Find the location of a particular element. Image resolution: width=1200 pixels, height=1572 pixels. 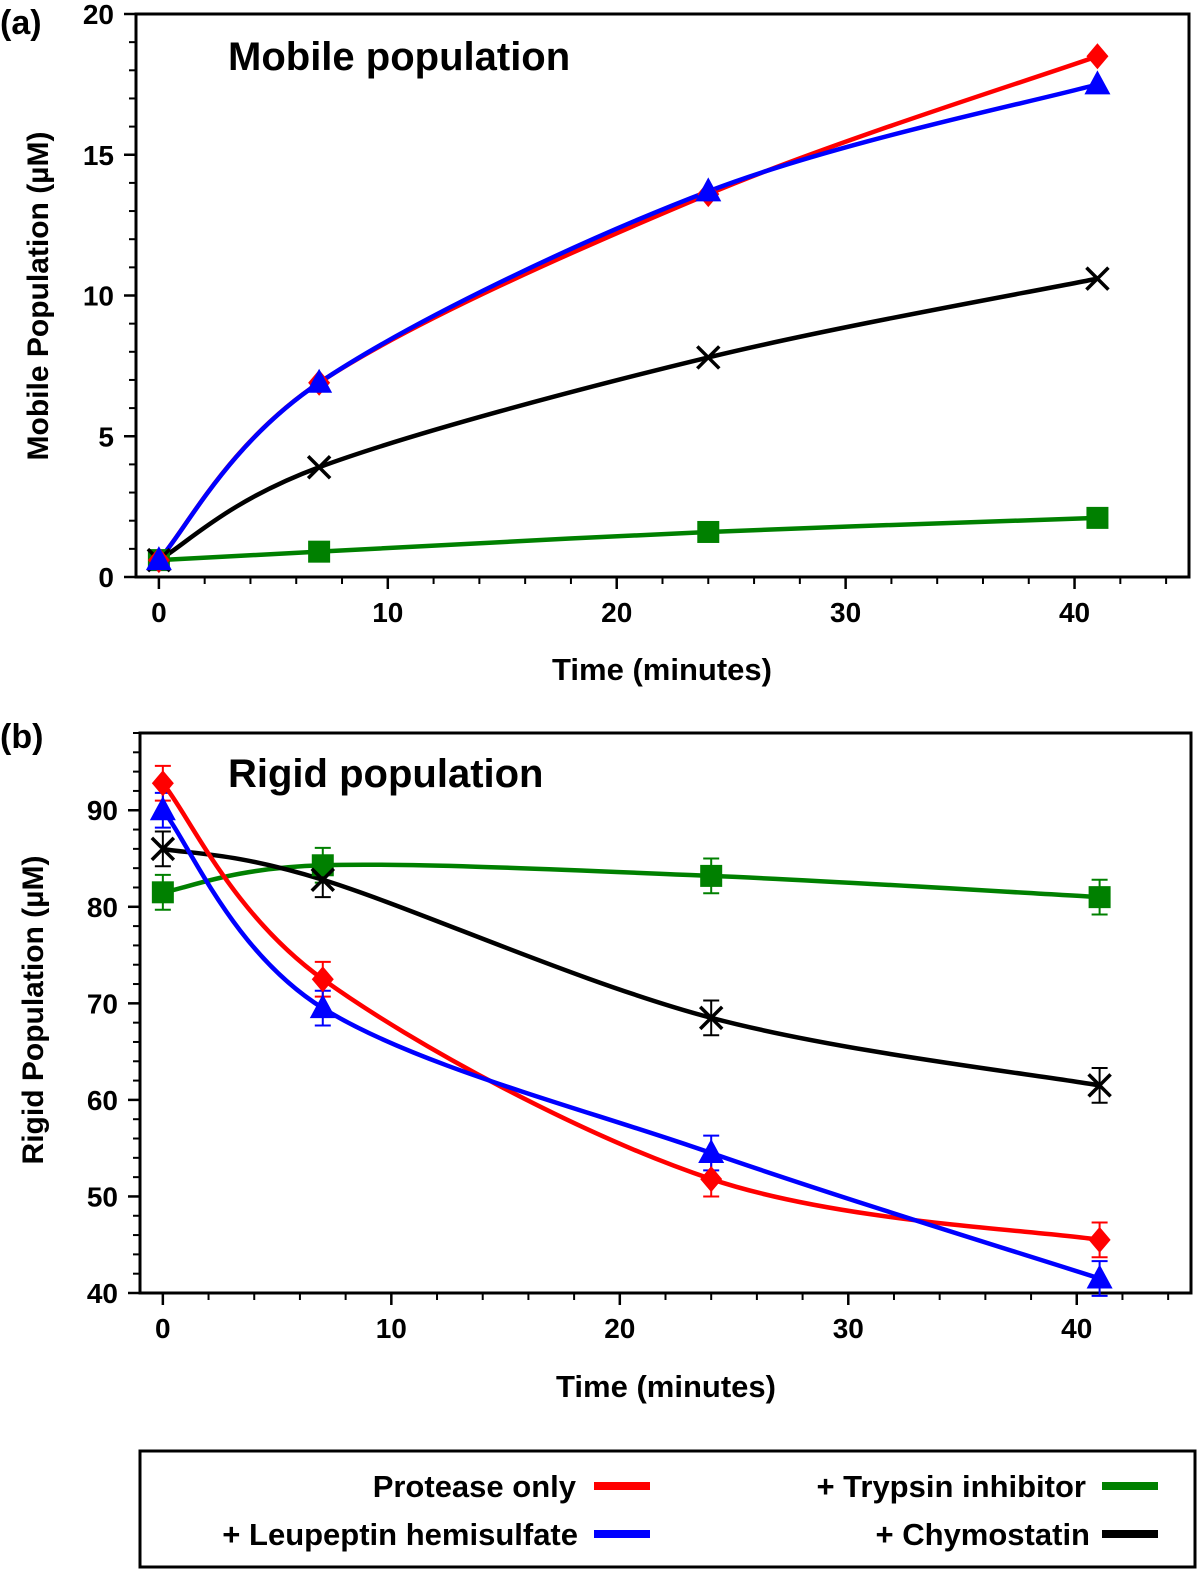

y-axis-label-a: Mobile Population (µM) is located at coordinates (38, 296).